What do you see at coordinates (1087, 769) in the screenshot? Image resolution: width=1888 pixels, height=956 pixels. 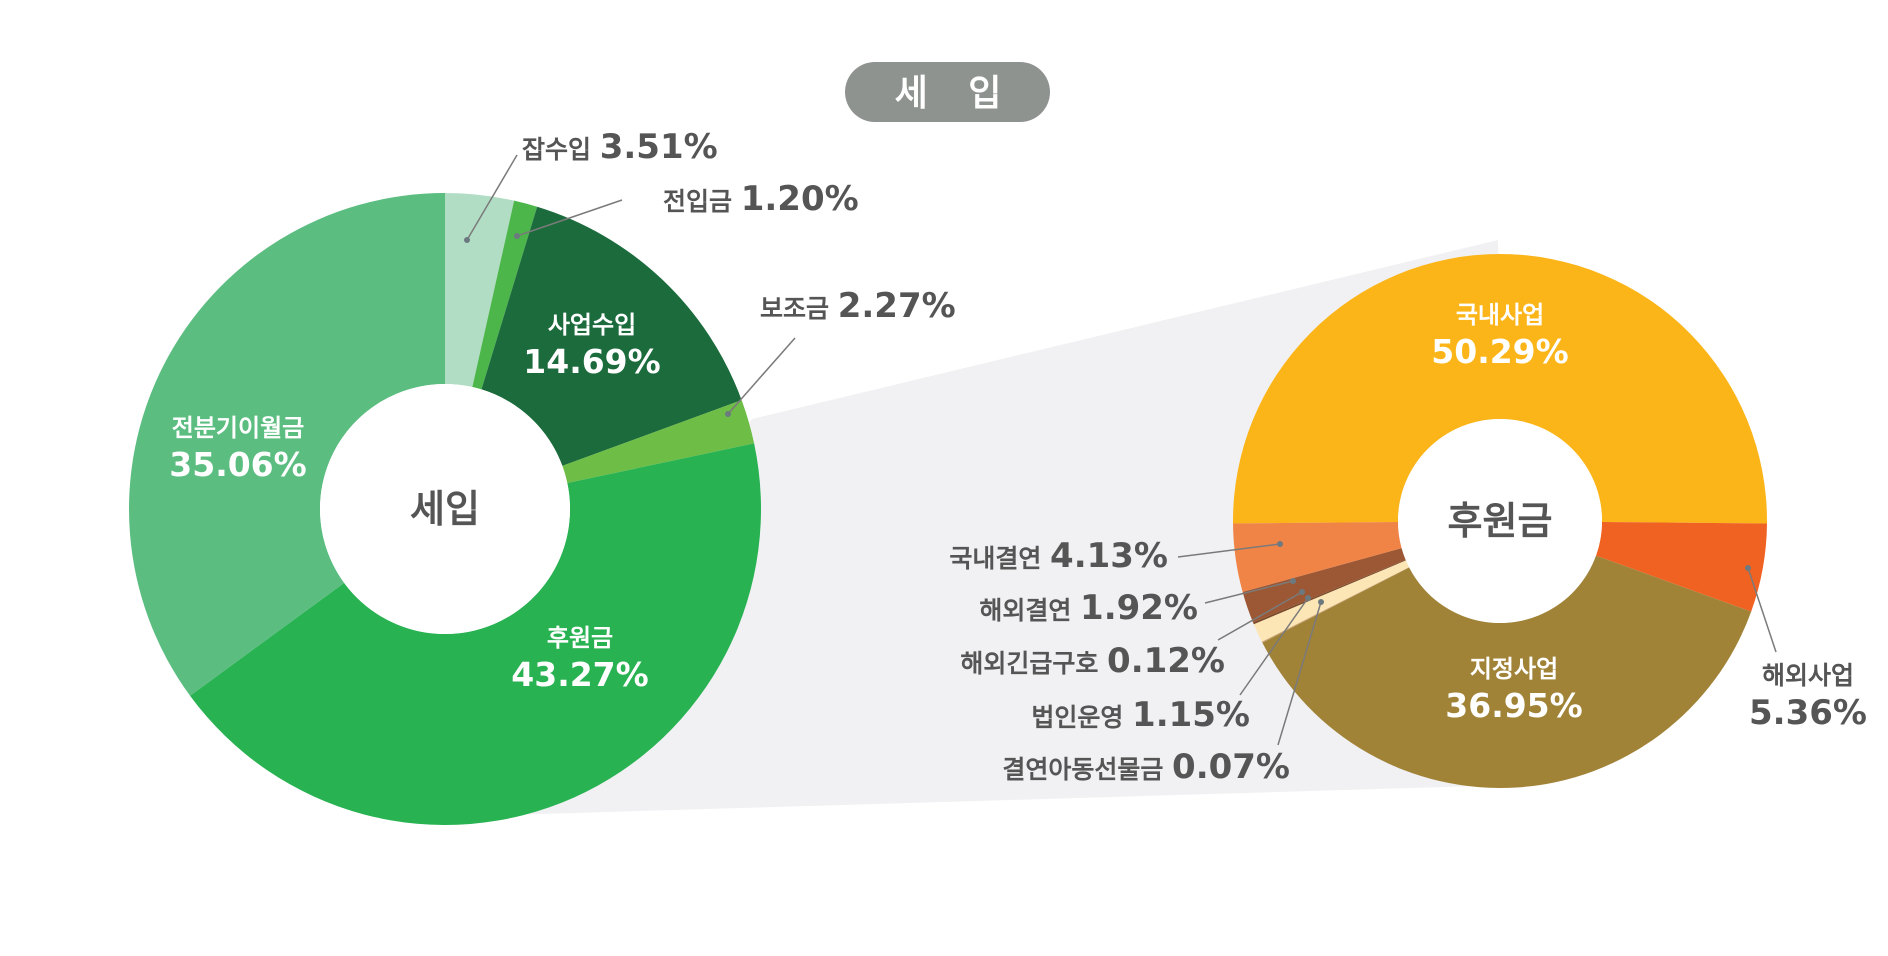 I see `sub-label-3-name: 결연아동선물금` at bounding box center [1087, 769].